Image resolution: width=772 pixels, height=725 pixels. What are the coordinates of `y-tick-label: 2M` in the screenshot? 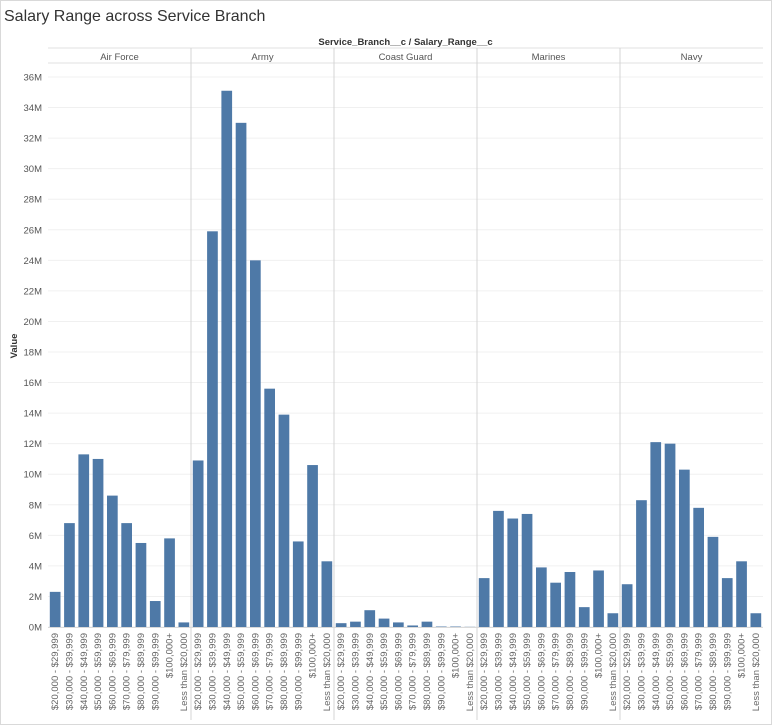 It's located at (35, 597).